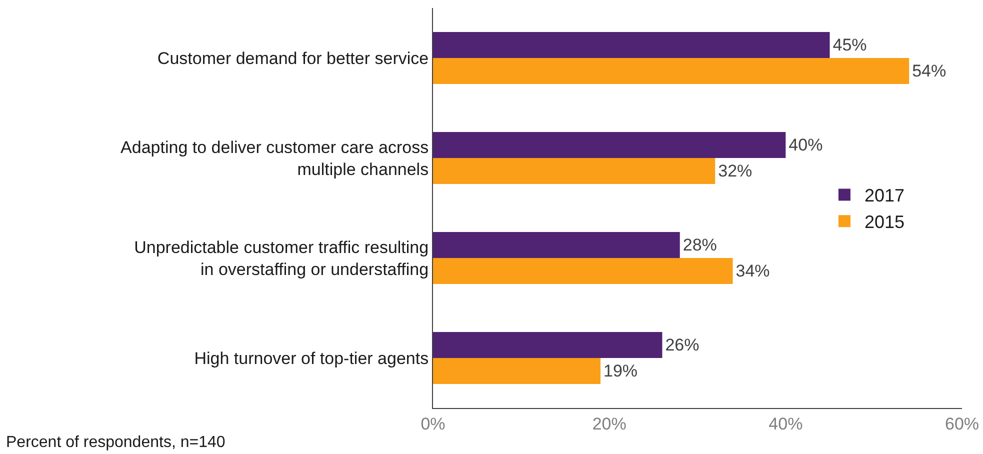  Describe the element at coordinates (884, 222) in the screenshot. I see `legend-label: 2015` at that location.